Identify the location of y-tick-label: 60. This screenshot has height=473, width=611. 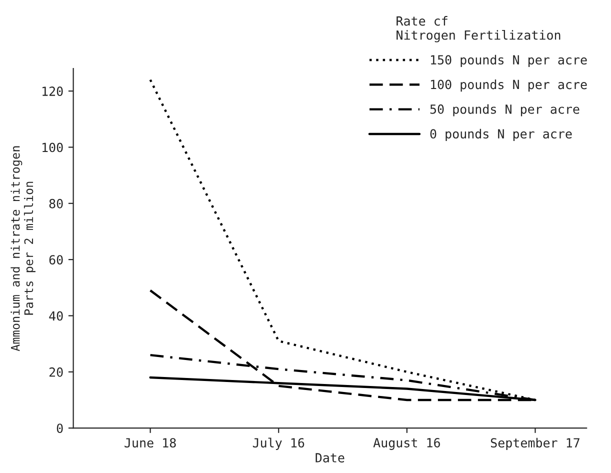
(56, 260).